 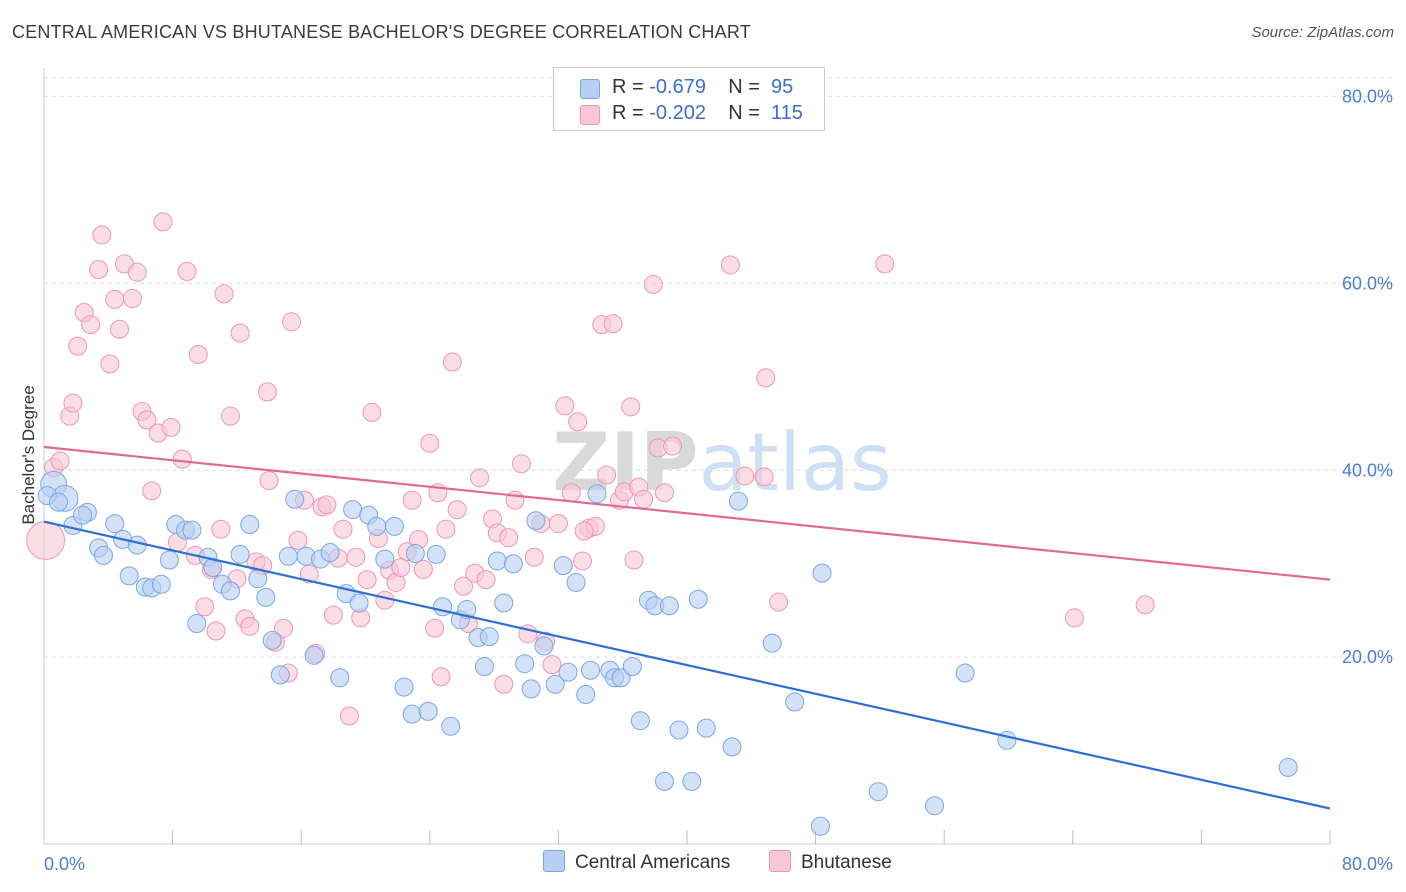 I want to click on bottom-legend-swatch-blue, so click(x=554, y=861).